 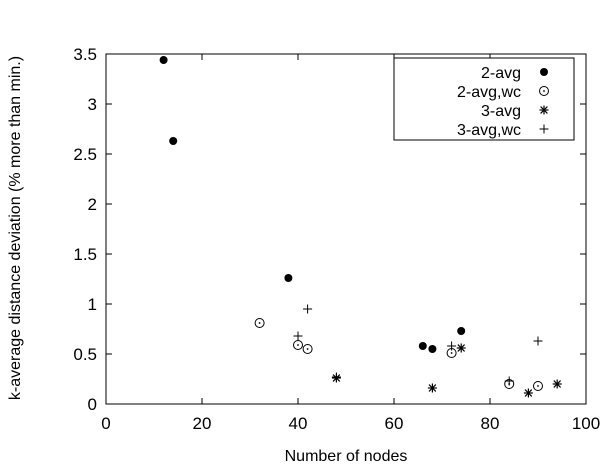 I want to click on x-axis-label: Number of nodes, so click(x=346, y=456).